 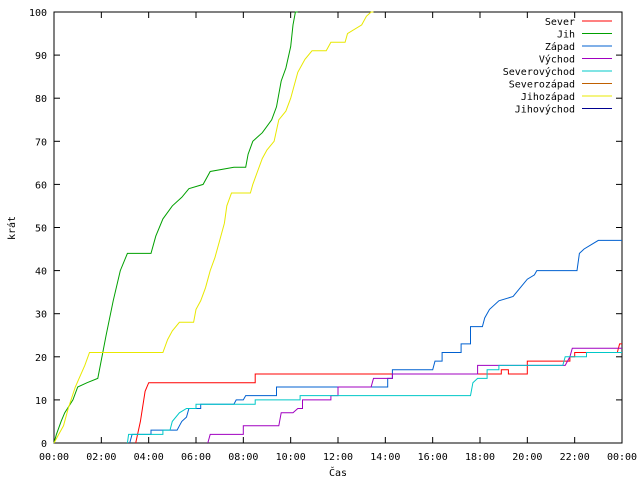 What do you see at coordinates (548, 97) in the screenshot?
I see `legend-label: Jihozápad` at bounding box center [548, 97].